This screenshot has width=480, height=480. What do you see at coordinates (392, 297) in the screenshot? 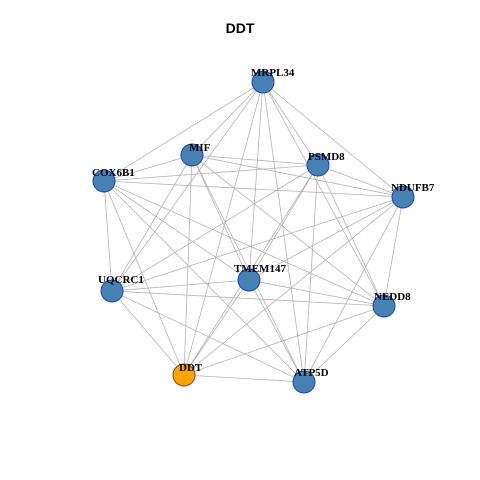
I see `node-label-nedd8: NEDD8` at bounding box center [392, 297].